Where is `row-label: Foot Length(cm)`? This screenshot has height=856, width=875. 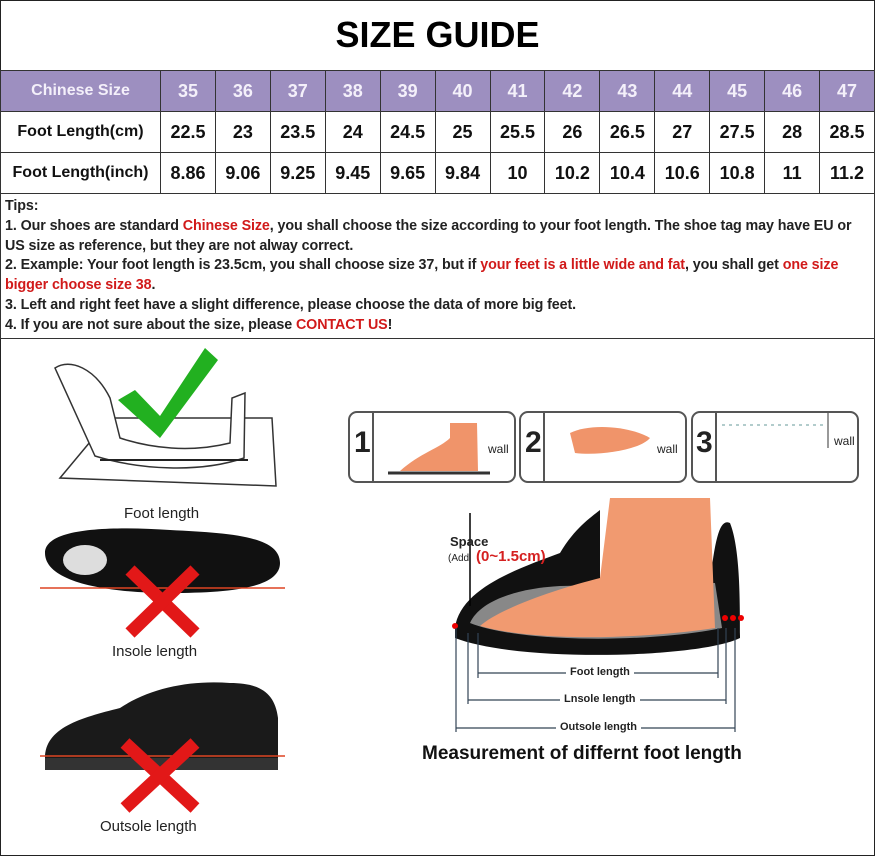 row-label: Foot Length(cm) is located at coordinates (80, 132).